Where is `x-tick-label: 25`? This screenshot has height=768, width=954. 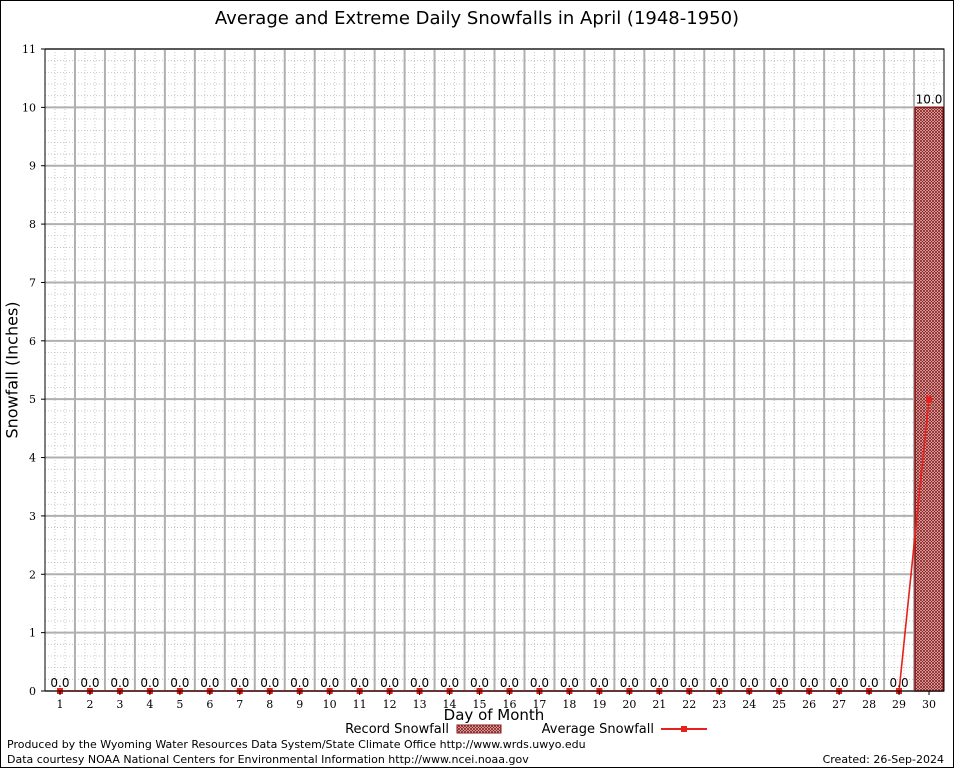
x-tick-label: 25 is located at coordinates (779, 704).